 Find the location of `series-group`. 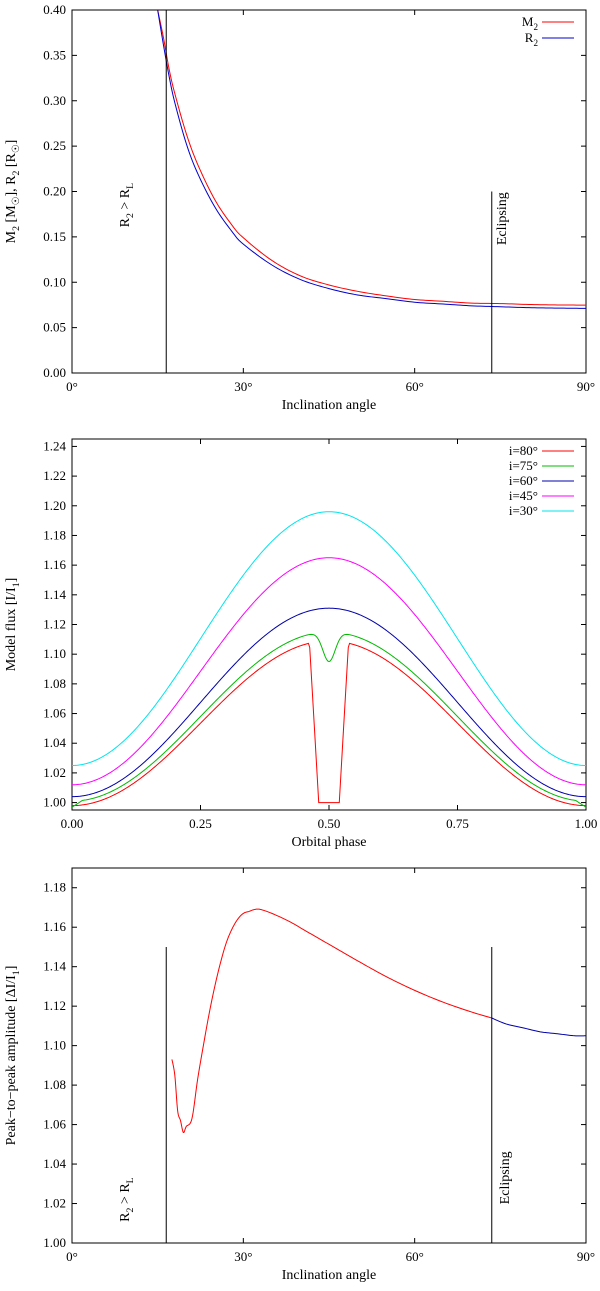

series-group is located at coordinates (378, 1021).